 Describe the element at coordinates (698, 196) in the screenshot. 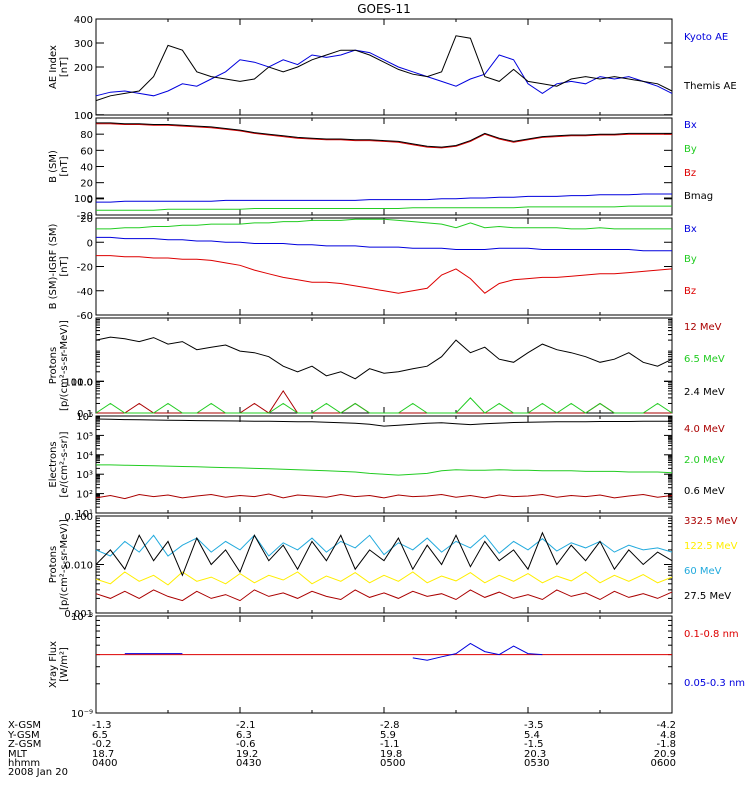

I see `legend-entry: Bmag` at that location.